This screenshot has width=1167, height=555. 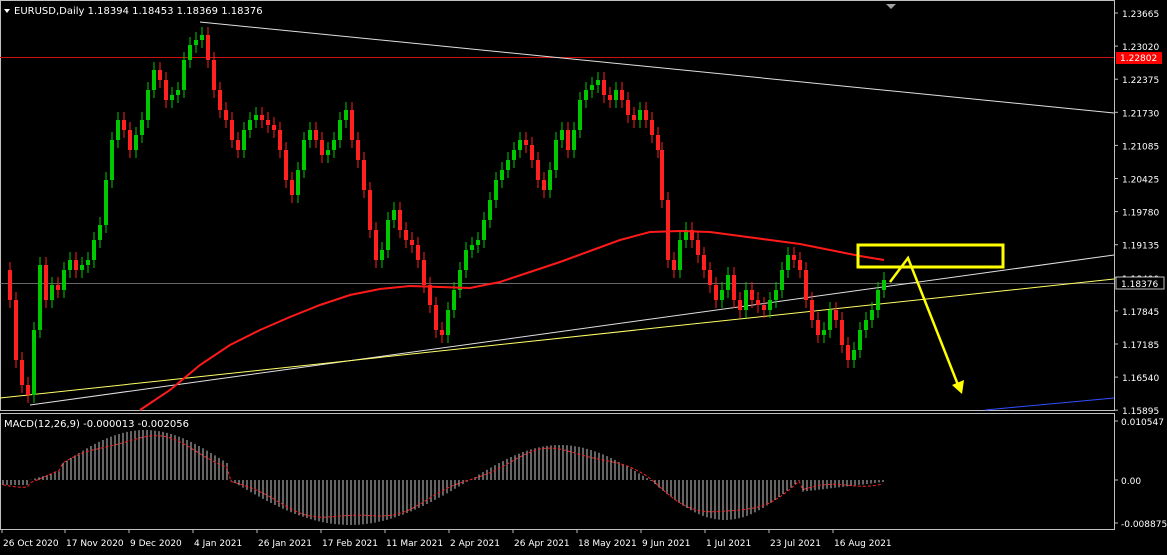 I want to click on time-tick-label: 9 Jun 2021, so click(x=666, y=544).